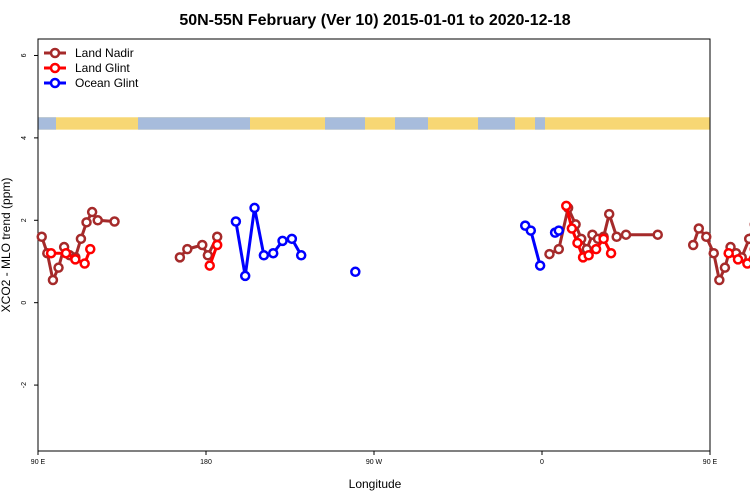 The image size is (750, 500). Describe the element at coordinates (24, 138) in the screenshot. I see `y-tick-label: 4` at that location.